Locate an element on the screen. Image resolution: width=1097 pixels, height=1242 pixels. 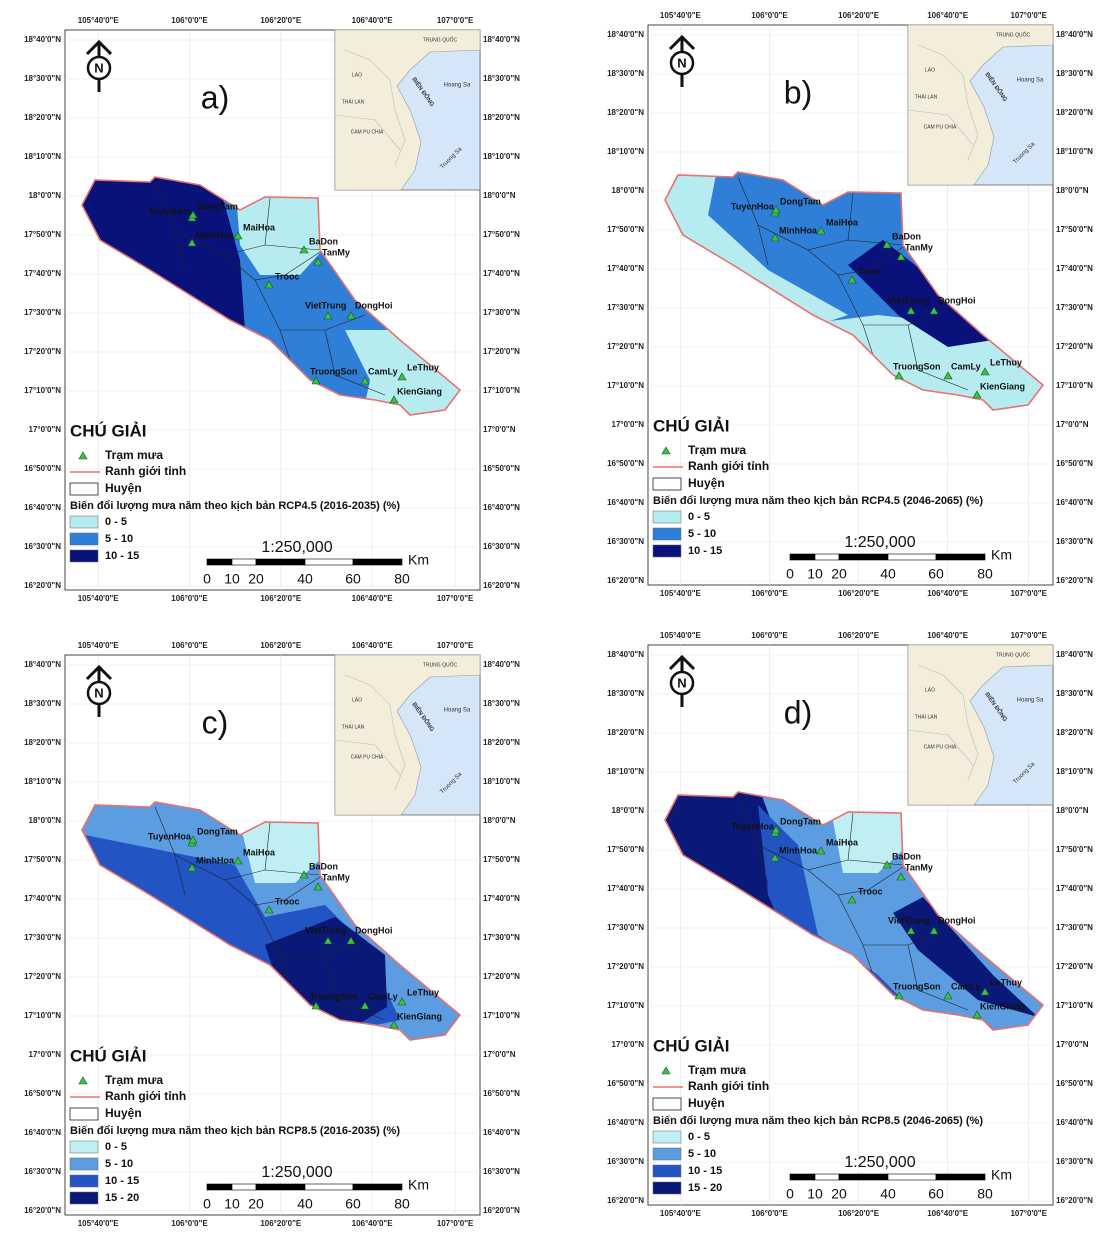
station-label: TuyenHoa is located at coordinates (753, 206).